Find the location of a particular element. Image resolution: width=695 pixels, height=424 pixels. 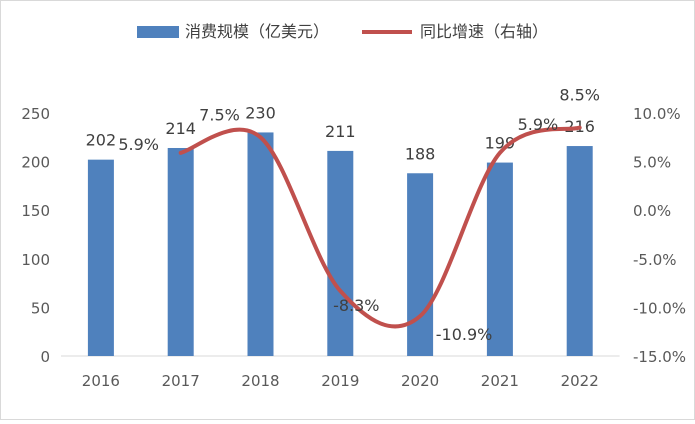

right-tick-label: 10.0% is located at coordinates (657, 114).